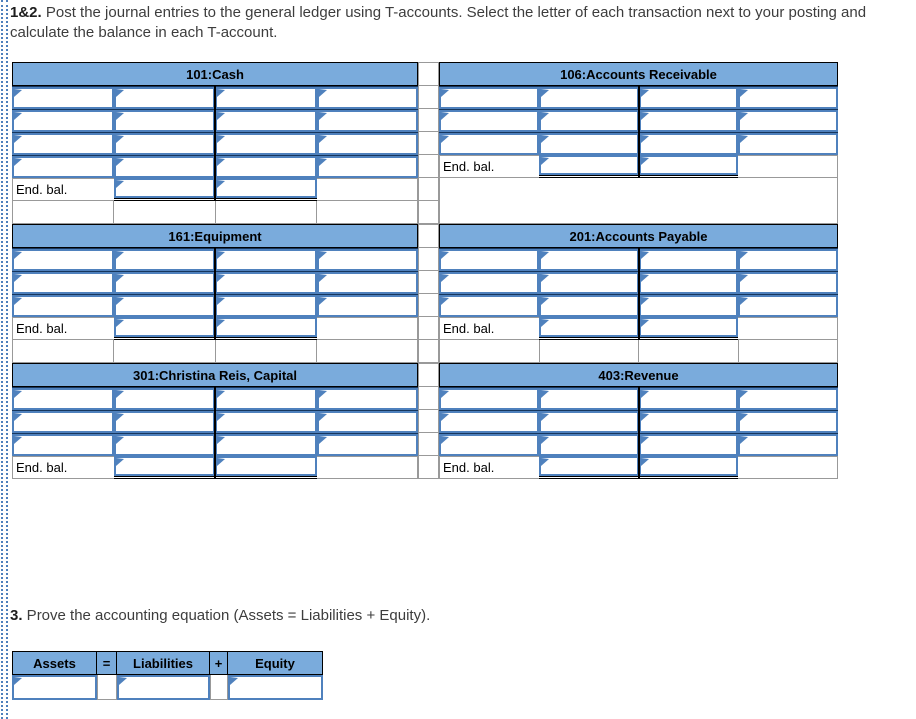  I want to click on taccount-title: 161:Equipment, so click(215, 236).